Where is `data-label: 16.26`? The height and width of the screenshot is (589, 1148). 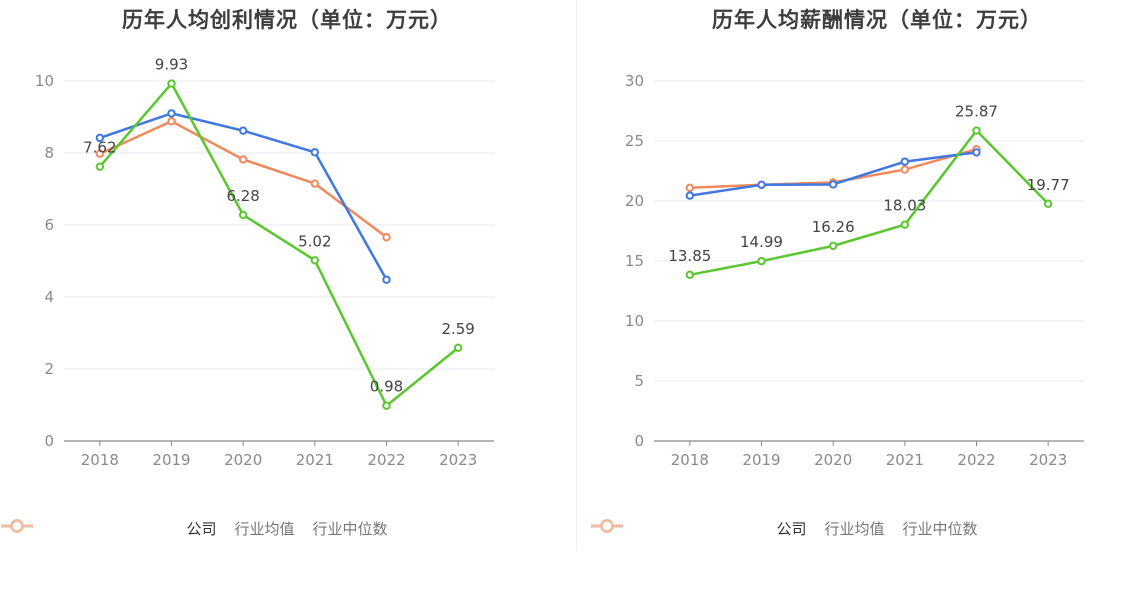
data-label: 16.26 is located at coordinates (833, 227).